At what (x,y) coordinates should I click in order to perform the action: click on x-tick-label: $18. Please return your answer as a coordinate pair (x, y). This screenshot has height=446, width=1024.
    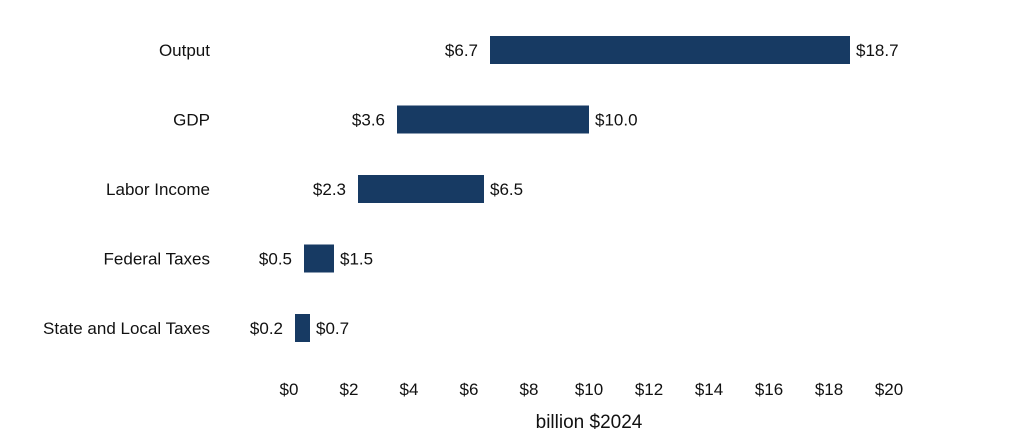
    Looking at the image, I should click on (829, 389).